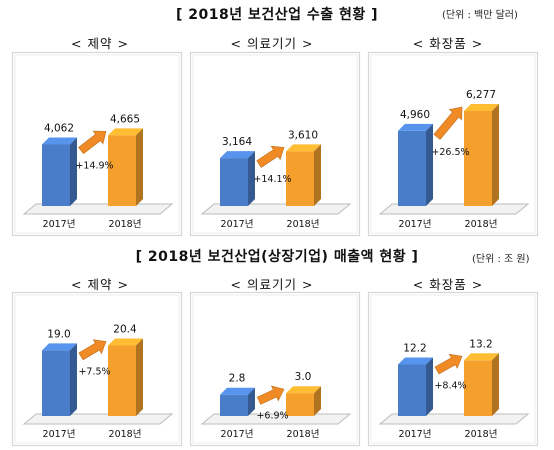 Image resolution: width=554 pixels, height=450 pixels. I want to click on sales-unit-label: (단위 : 조 원), so click(501, 259).